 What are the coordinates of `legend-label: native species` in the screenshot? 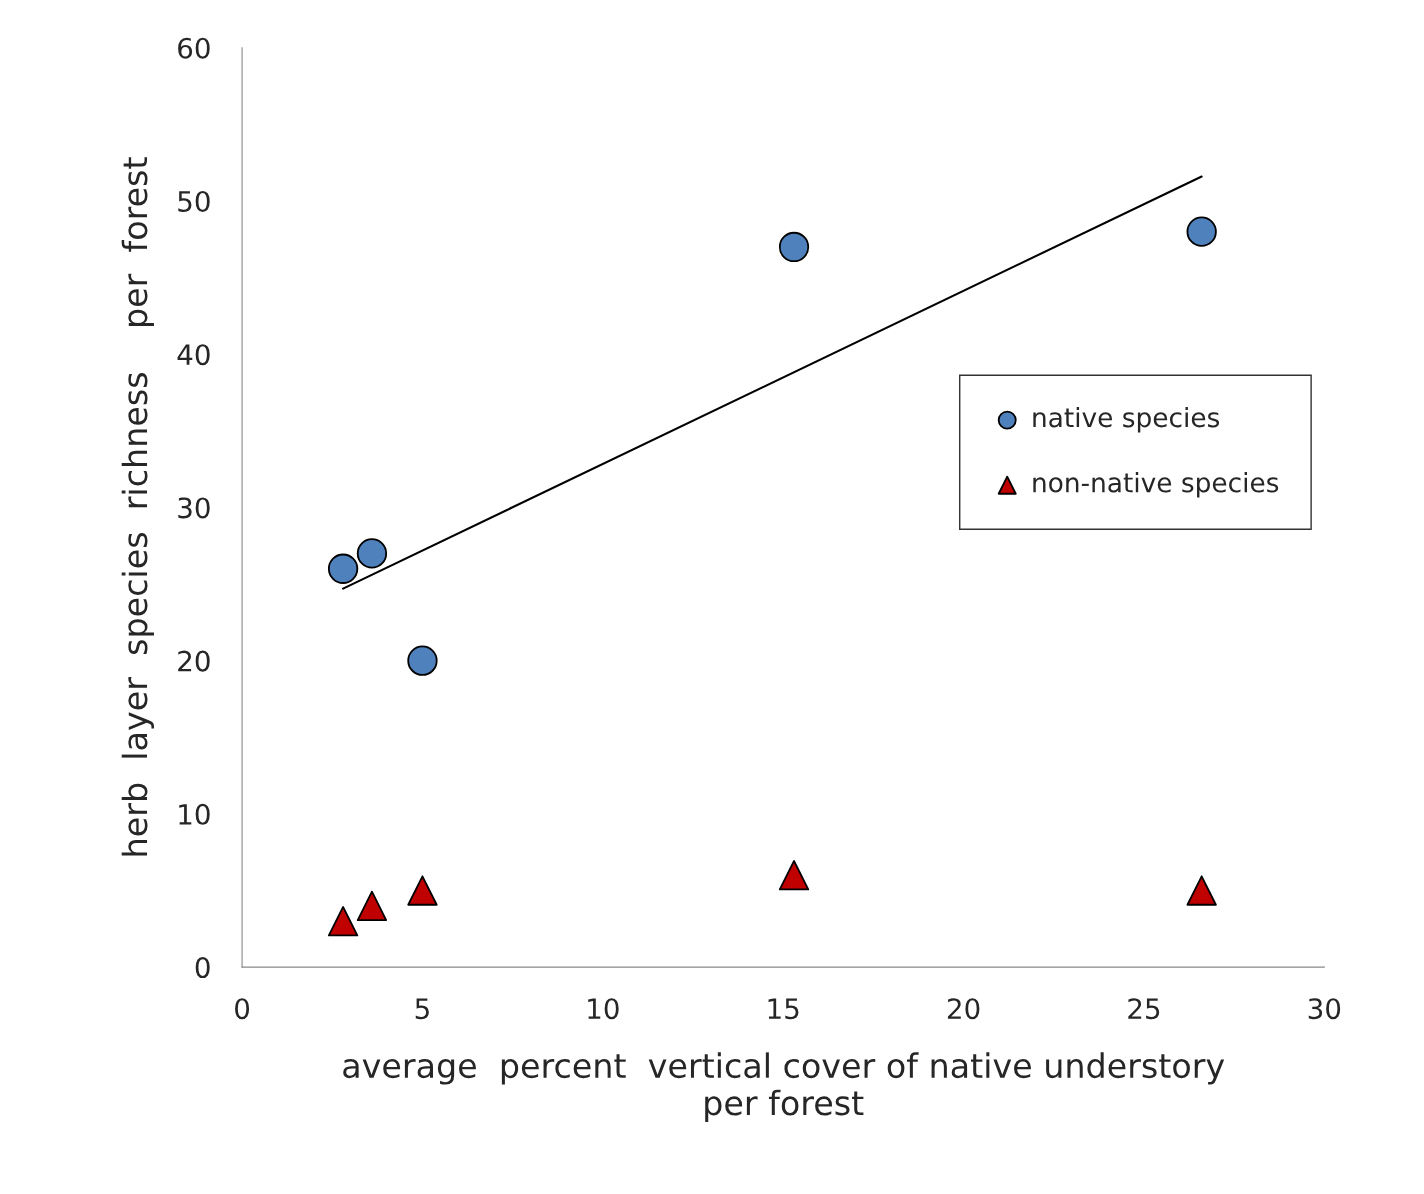 It's located at (1126, 419).